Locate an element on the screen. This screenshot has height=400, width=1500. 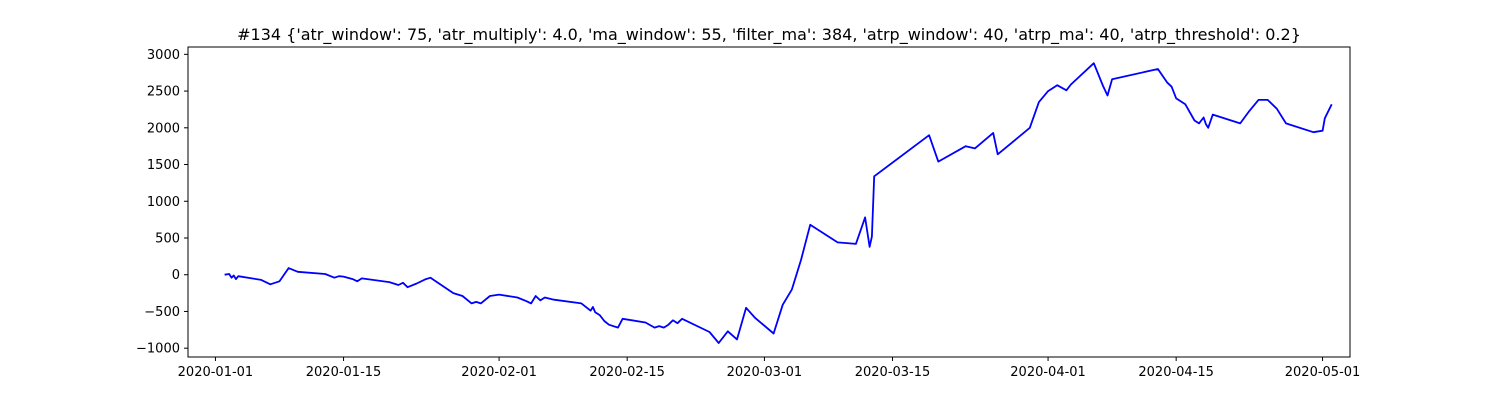
y-tick-label: 500 is located at coordinates (167, 238).